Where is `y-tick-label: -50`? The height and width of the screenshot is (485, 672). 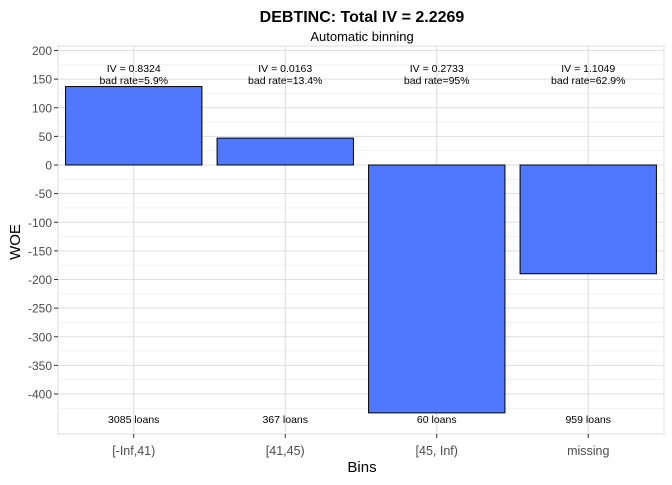 y-tick-label: -50 is located at coordinates (44, 194).